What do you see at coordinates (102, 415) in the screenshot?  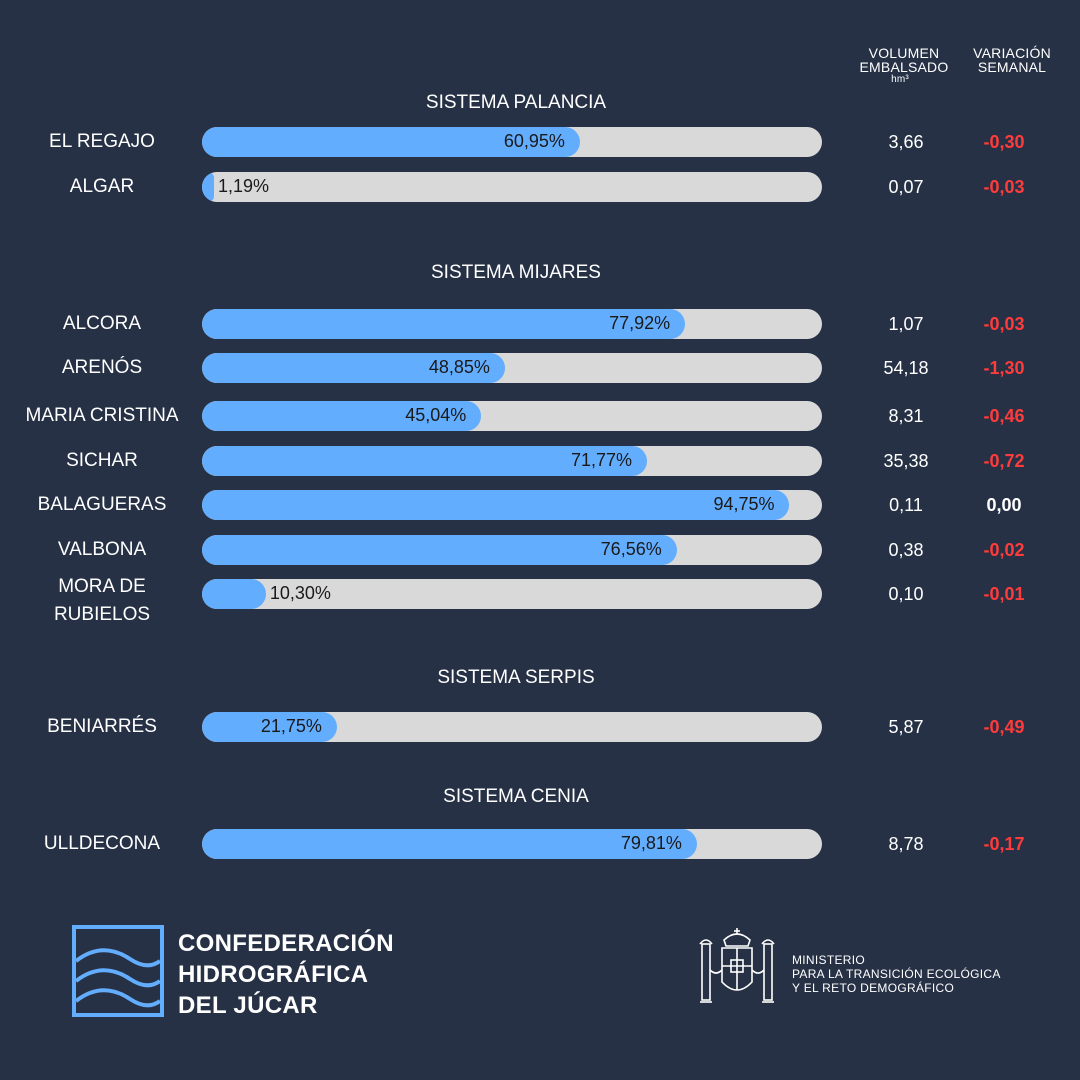 I see `reservoir-name: MARIA CRISTINA` at bounding box center [102, 415].